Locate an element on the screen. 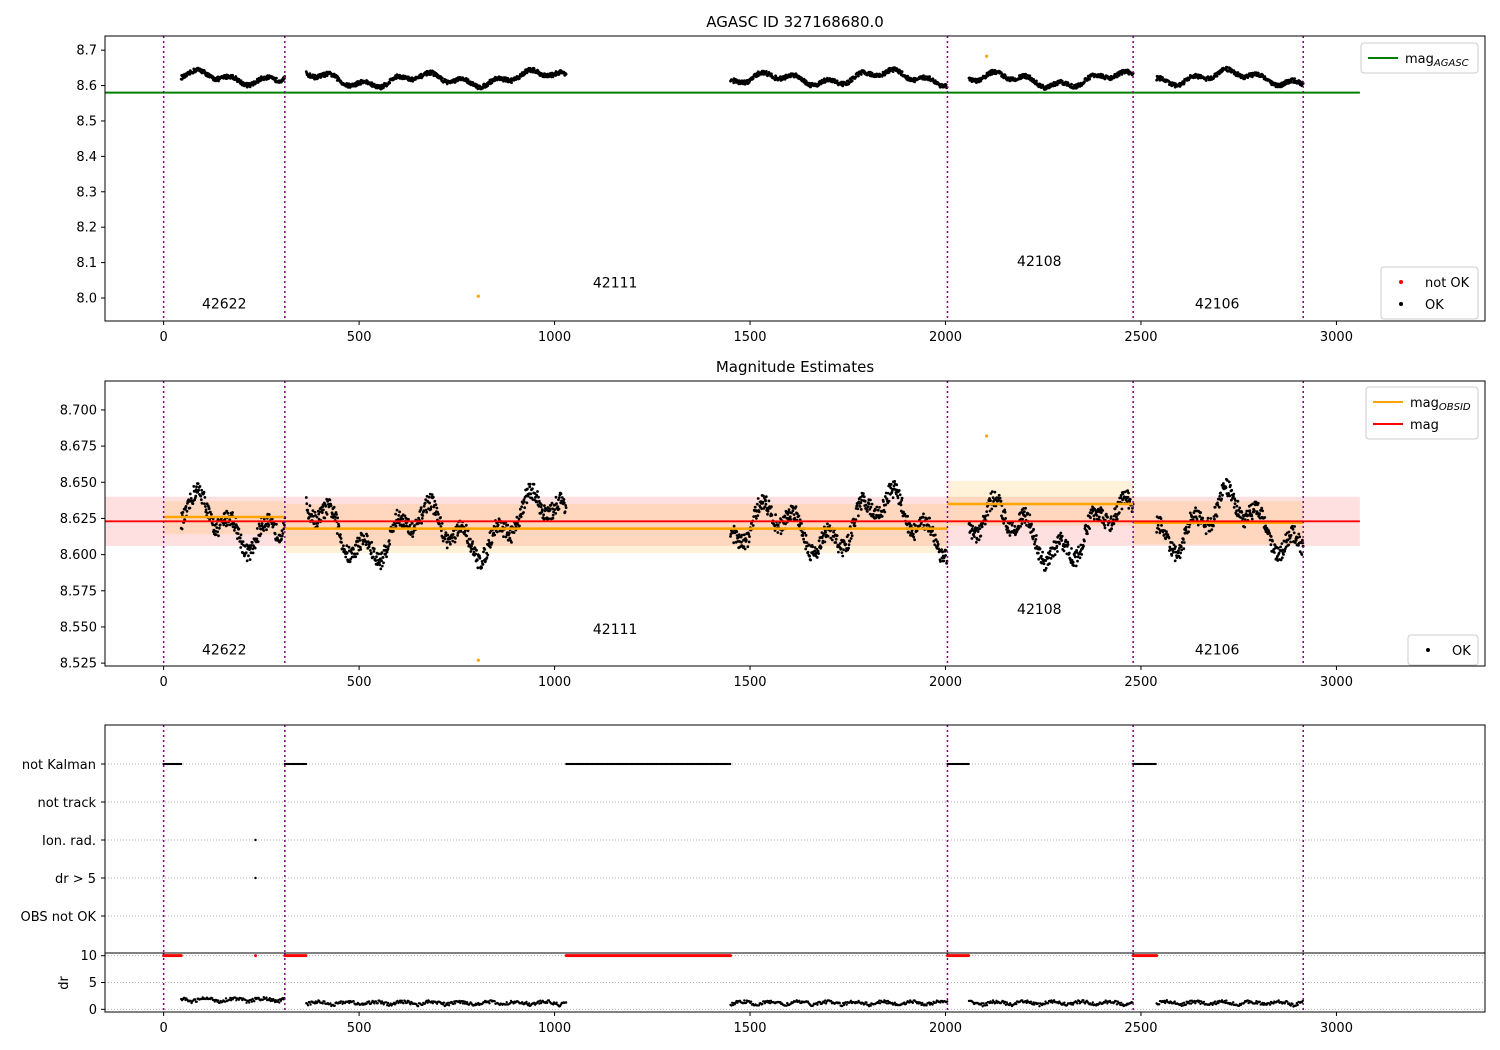 This screenshot has height=1050, width=1500. y-tick-label: 8.4 is located at coordinates (86, 157).